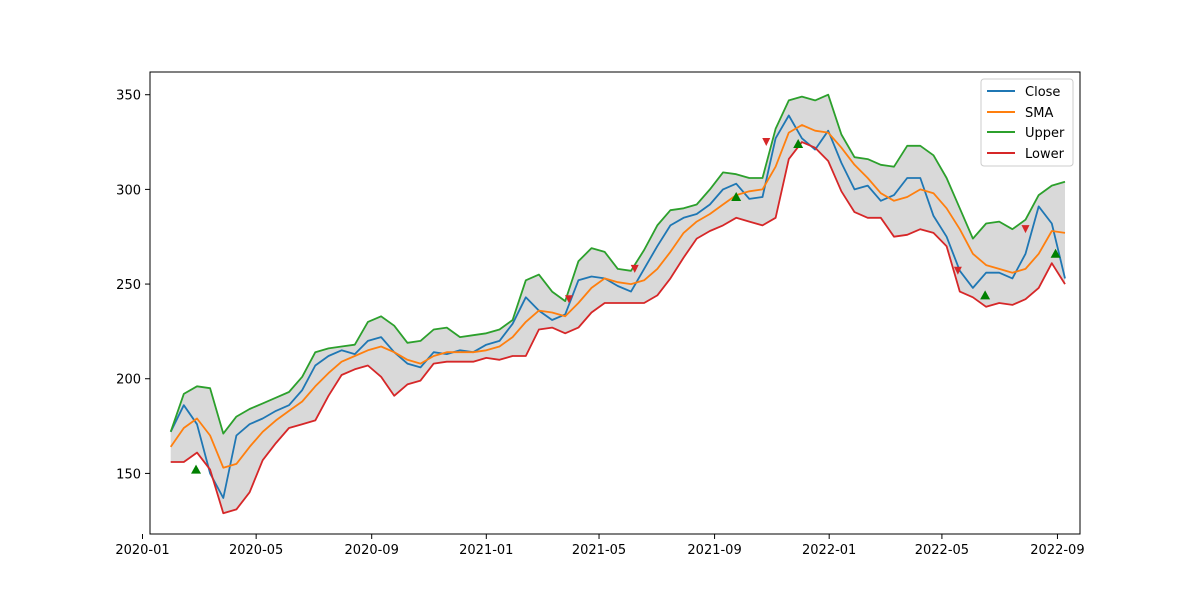  I want to click on y-tick-label: 350, so click(128, 96).